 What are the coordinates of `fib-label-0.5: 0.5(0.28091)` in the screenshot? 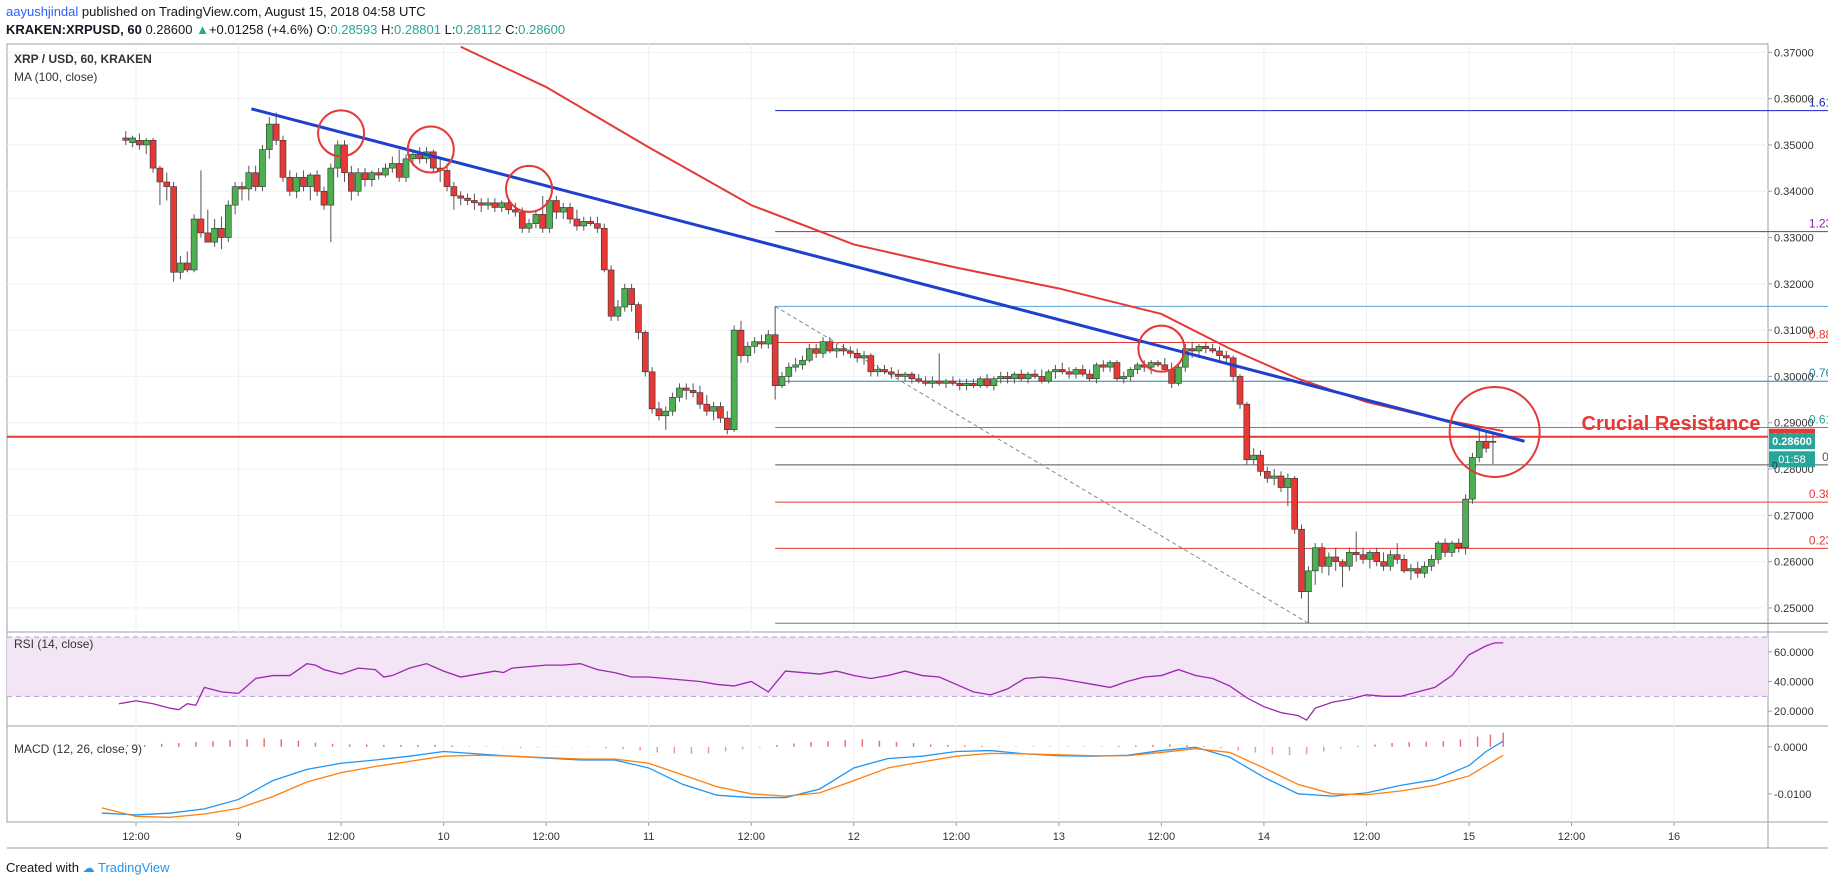 It's located at (1825, 457).